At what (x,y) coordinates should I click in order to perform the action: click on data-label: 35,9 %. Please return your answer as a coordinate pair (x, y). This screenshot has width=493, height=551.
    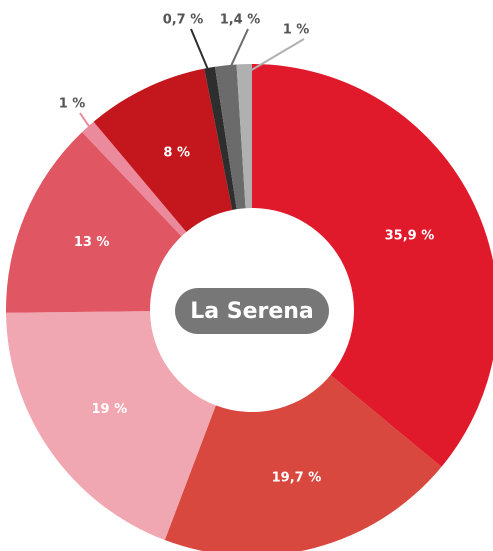
    Looking at the image, I should click on (410, 235).